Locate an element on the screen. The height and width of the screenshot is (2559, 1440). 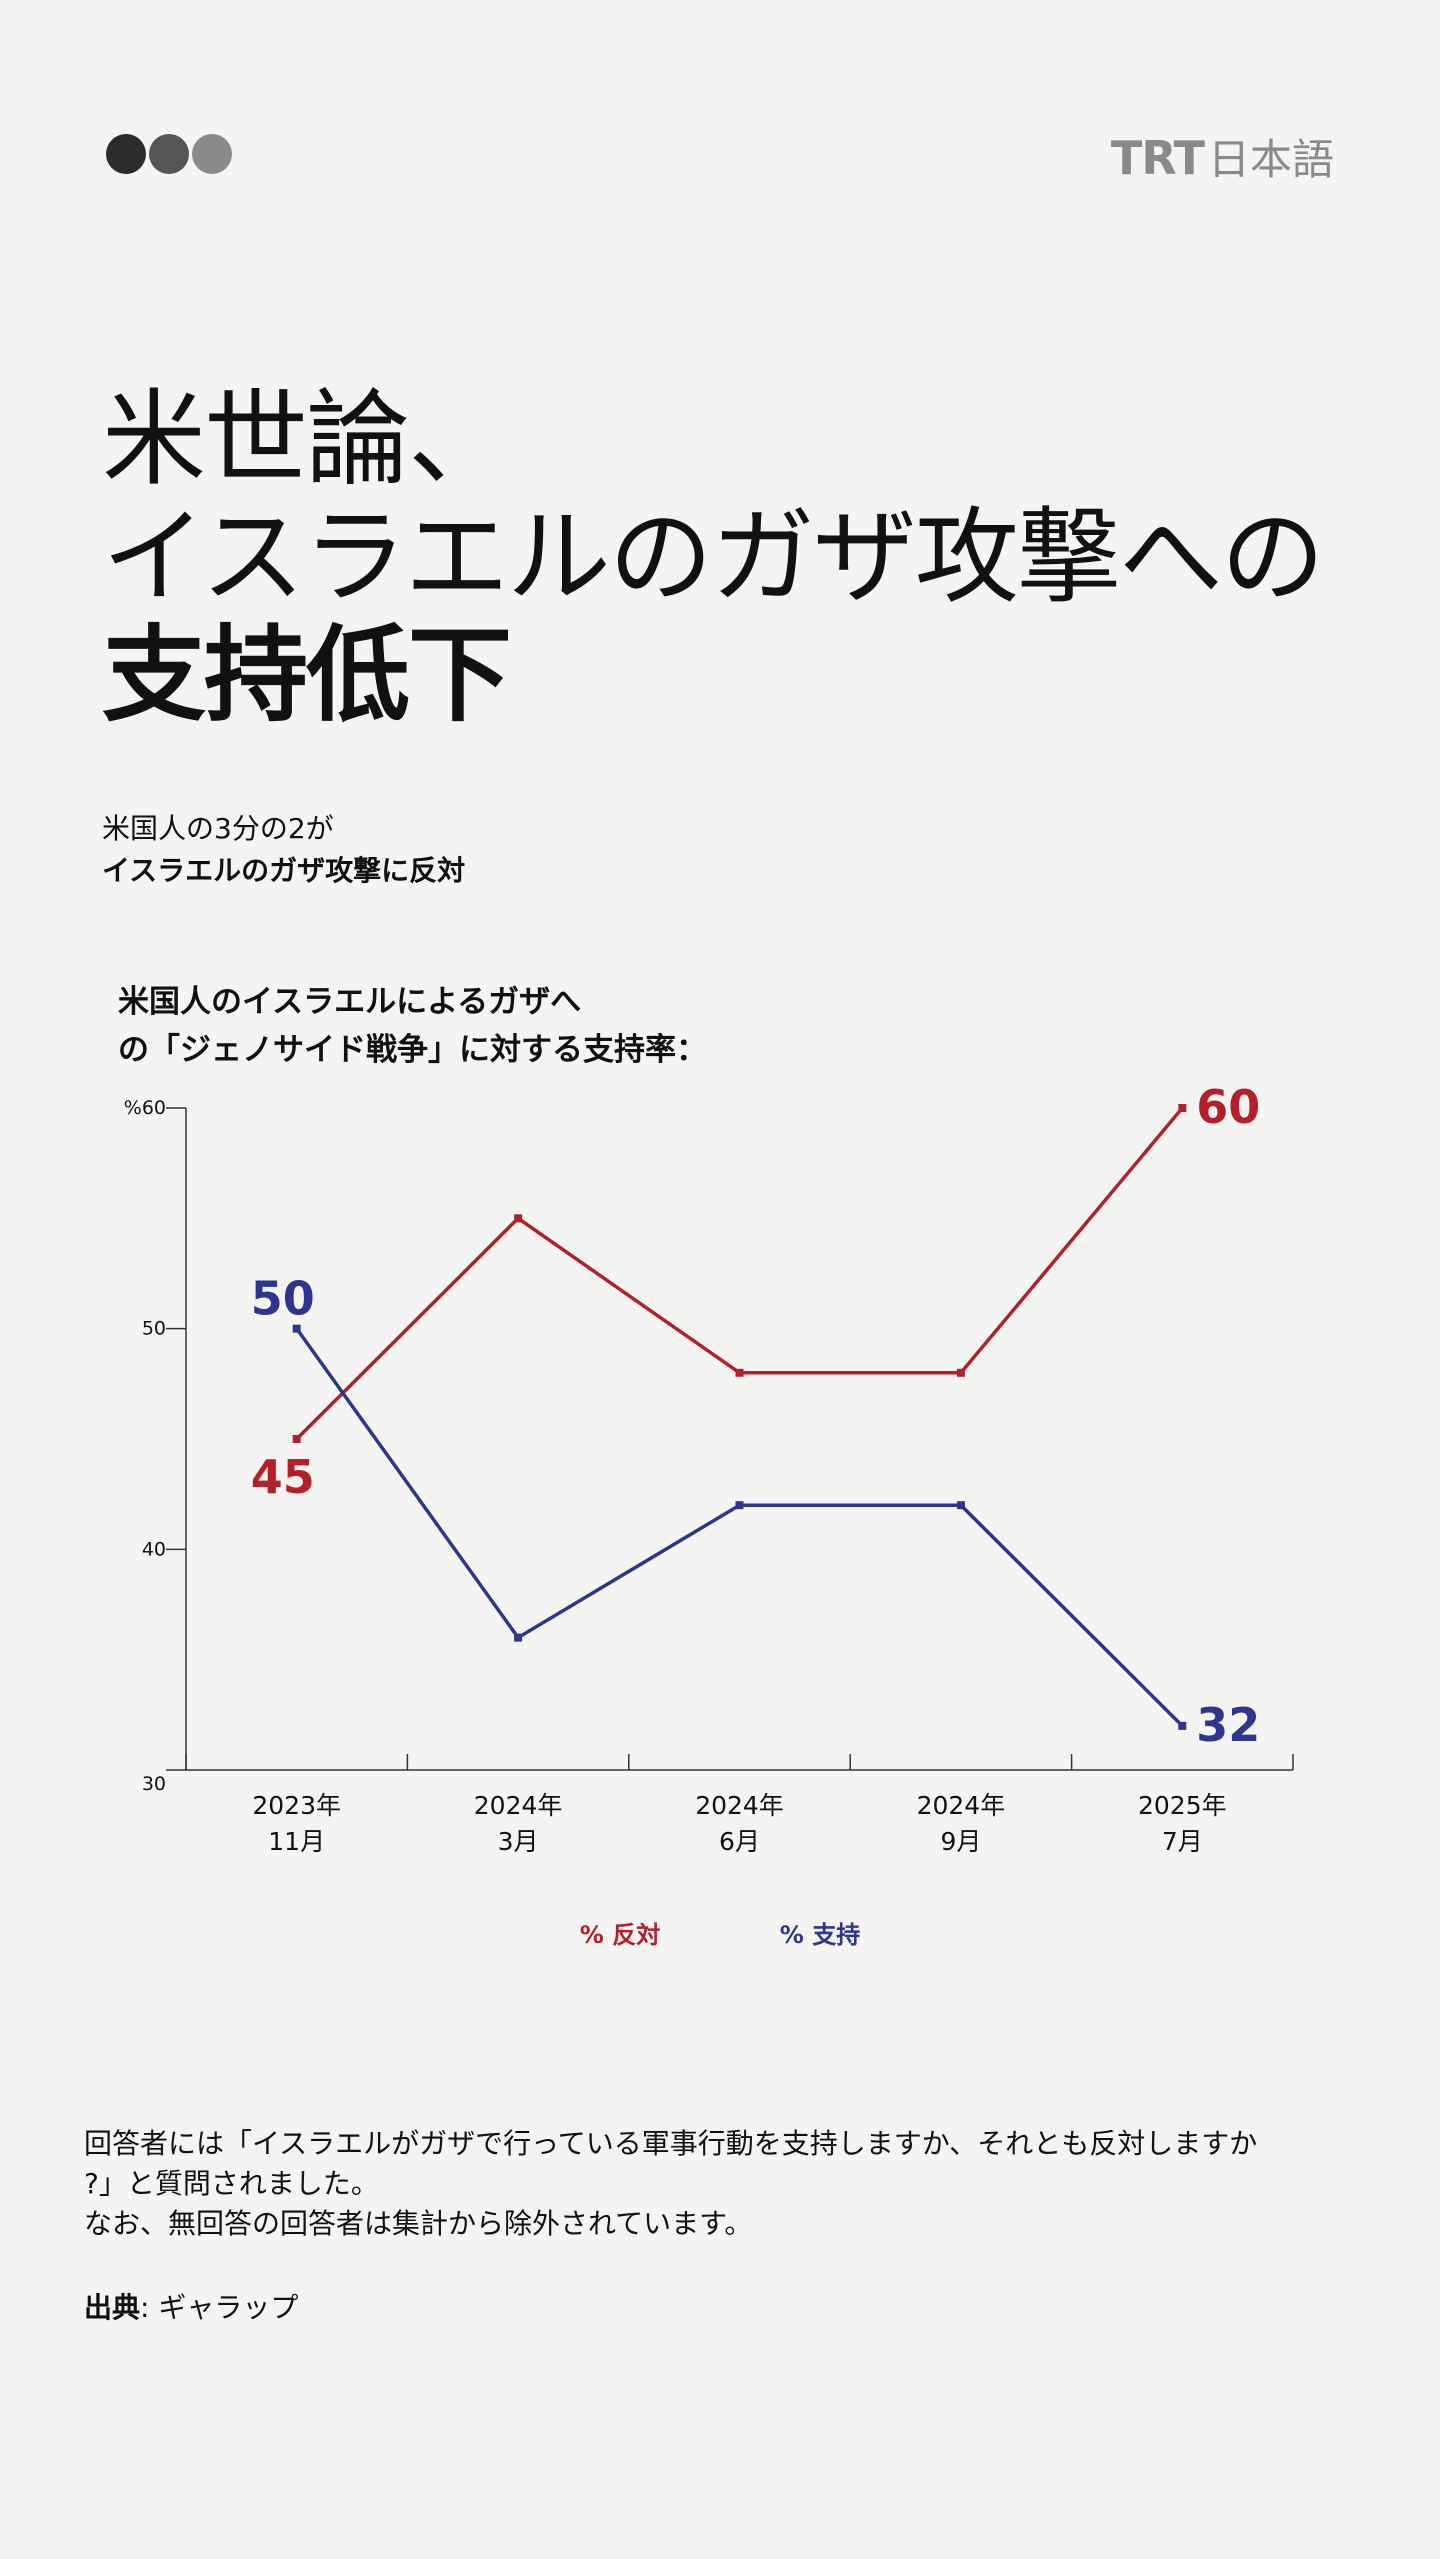
headline-line-1: 米世論、 is located at coordinates (307, 439).